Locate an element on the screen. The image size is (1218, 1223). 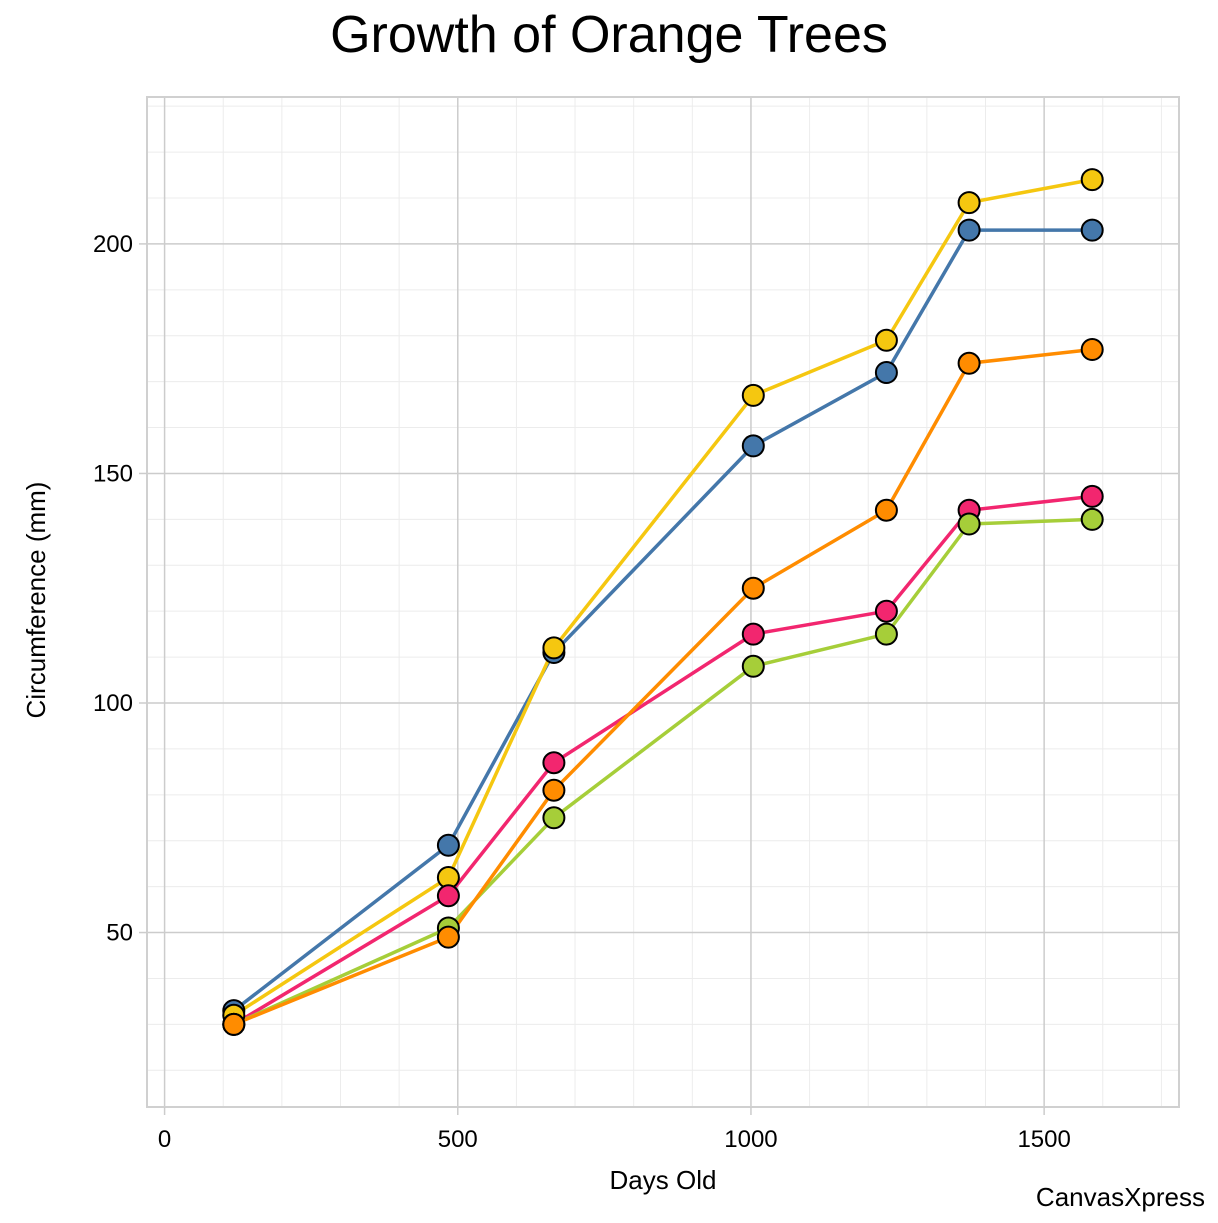
y-tick-label: 100 is located at coordinates (113, 703).